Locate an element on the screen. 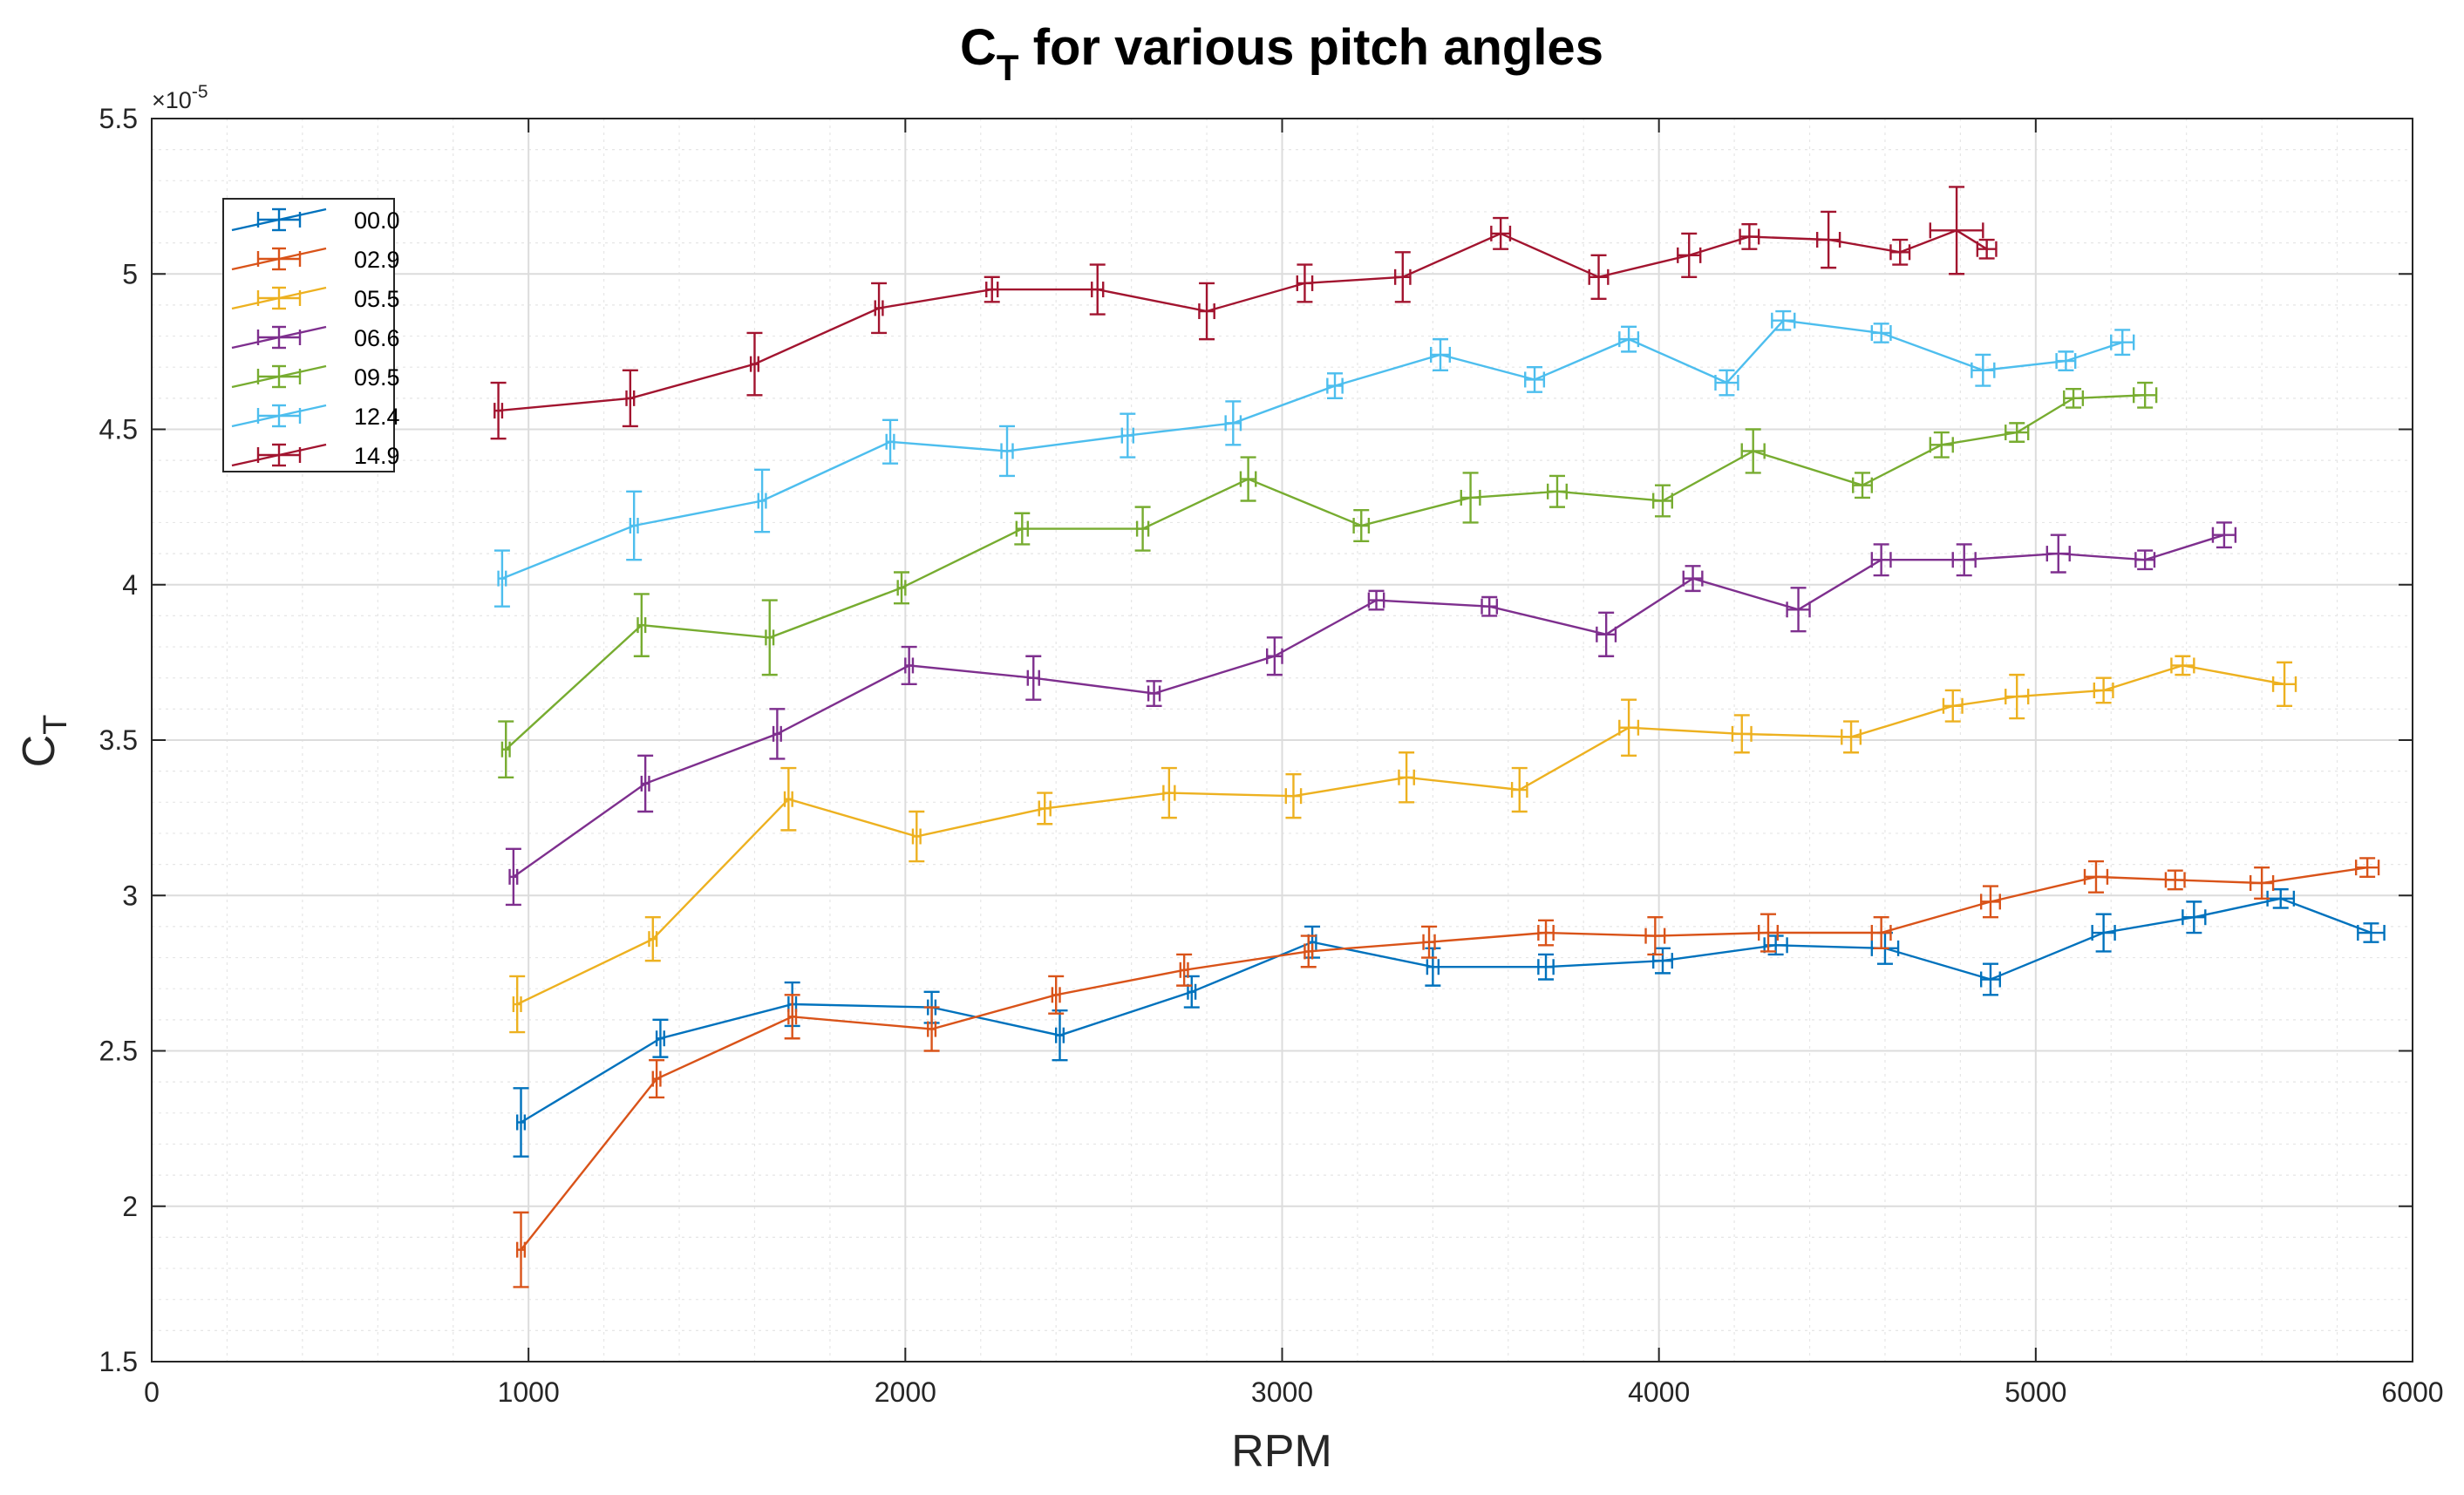 This screenshot has height=1495, width=2464. y-label-subscript: T is located at coordinates (55, 725).